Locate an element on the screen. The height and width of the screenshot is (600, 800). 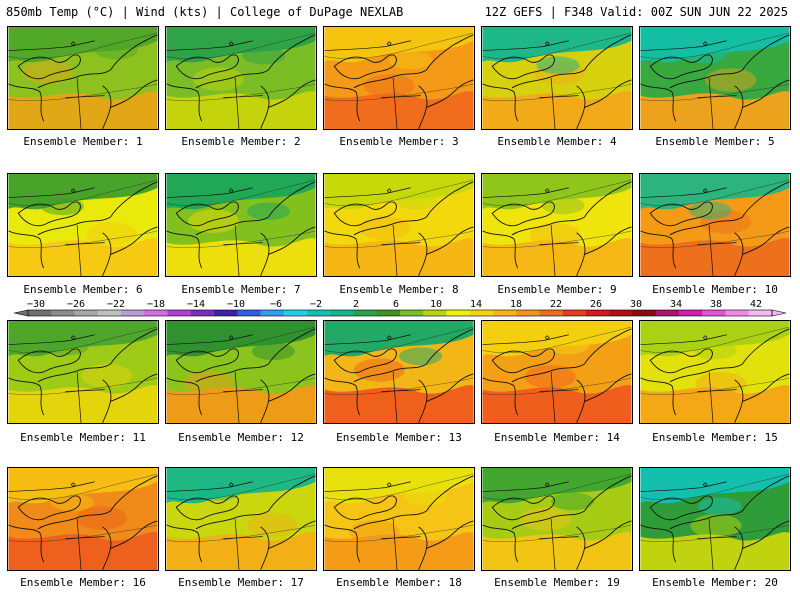
ensemble-member-caption: Ensemble Member: 17 is located at coordinates (241, 582).